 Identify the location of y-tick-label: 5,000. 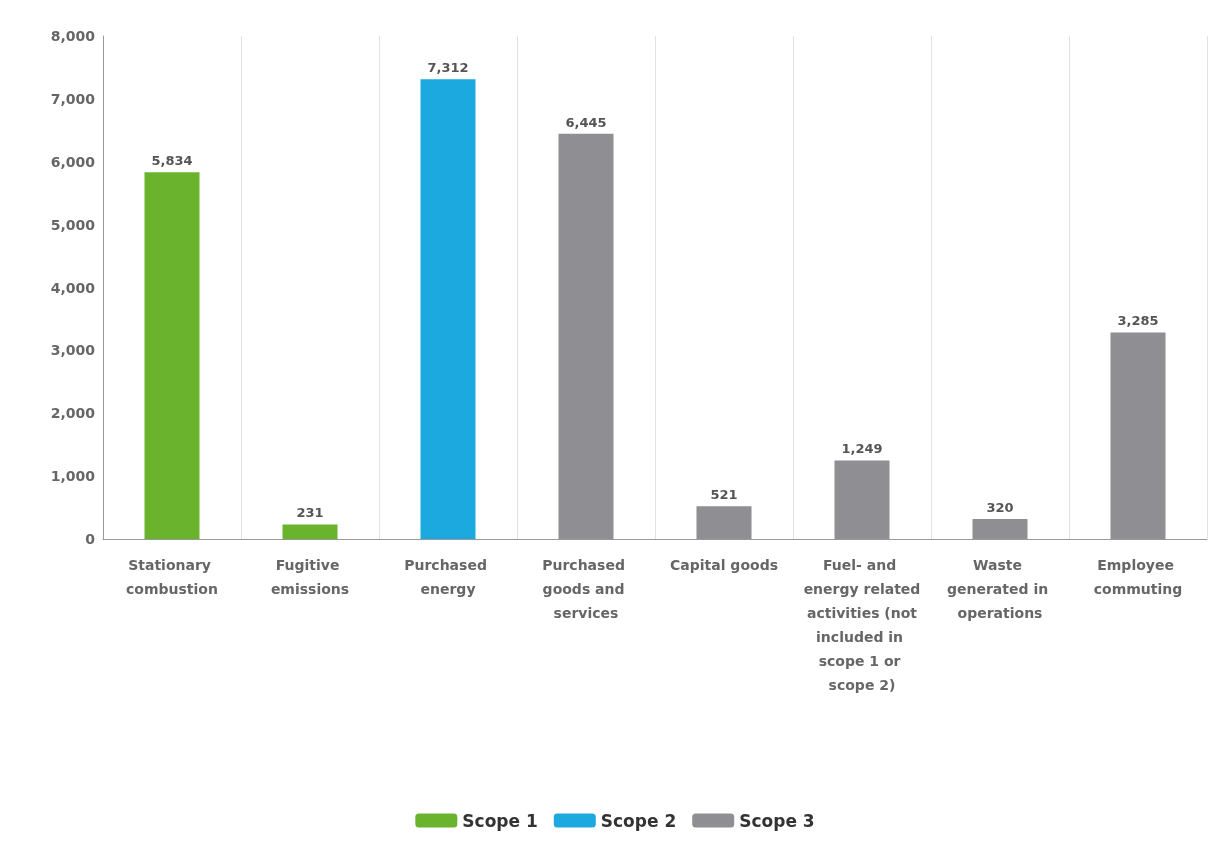
(73, 224).